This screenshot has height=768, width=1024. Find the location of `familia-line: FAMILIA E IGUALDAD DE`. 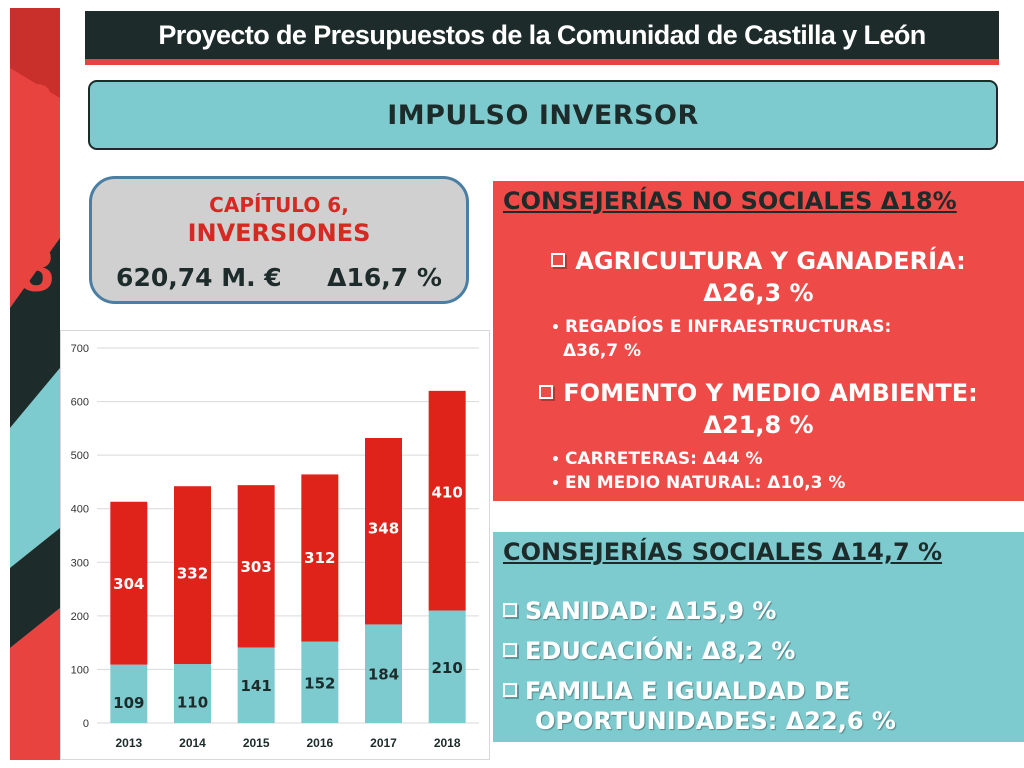

familia-line: FAMILIA E IGUALDAD DE is located at coordinates (676, 691).